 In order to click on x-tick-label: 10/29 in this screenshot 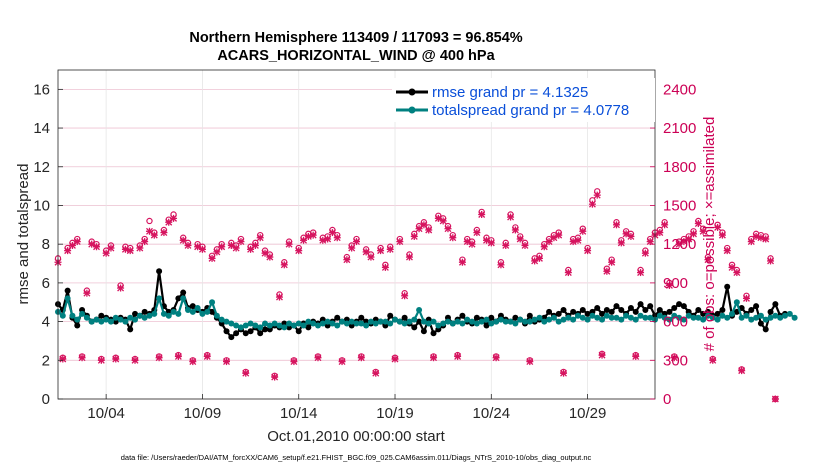, I will do `click(588, 413)`.